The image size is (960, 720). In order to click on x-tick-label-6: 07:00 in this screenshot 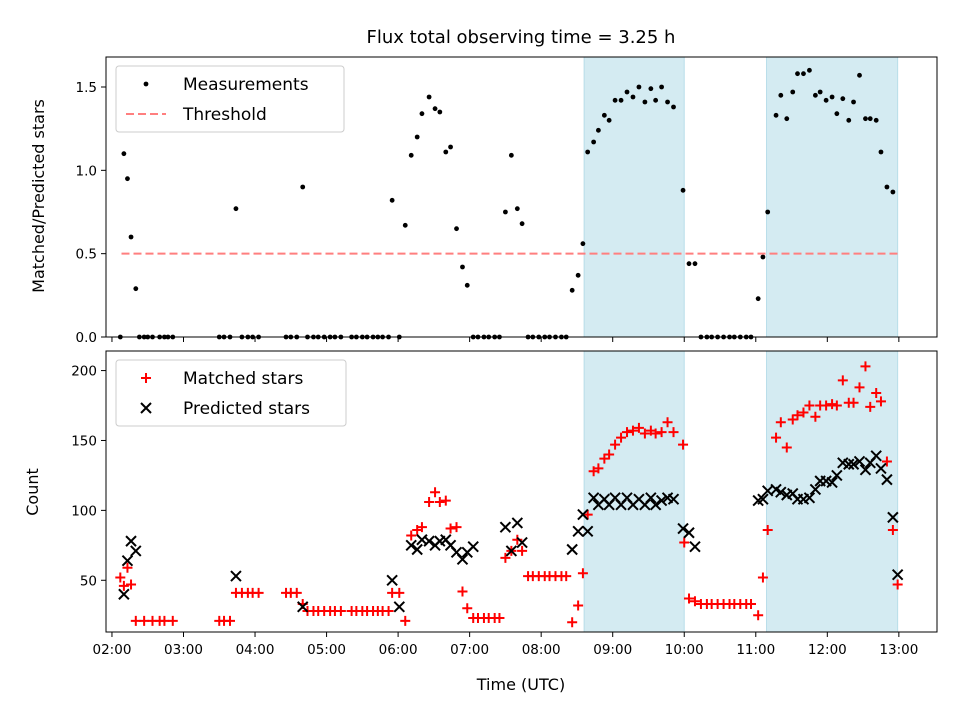, I will do `click(469, 650)`.